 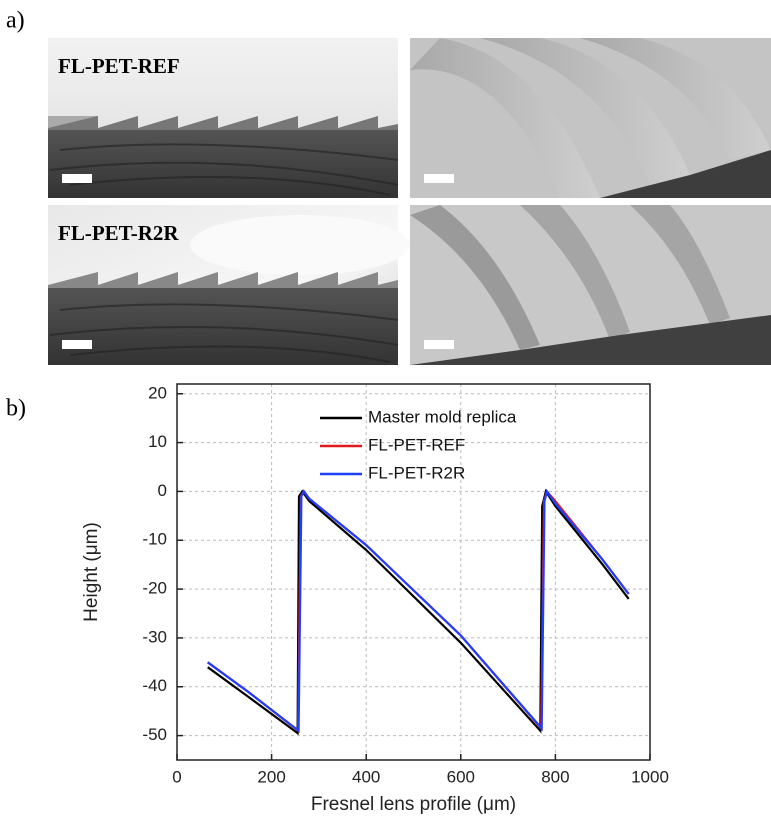 What do you see at coordinates (413, 804) in the screenshot?
I see `x-axis-label: Fresnel lens profile (μm)` at bounding box center [413, 804].